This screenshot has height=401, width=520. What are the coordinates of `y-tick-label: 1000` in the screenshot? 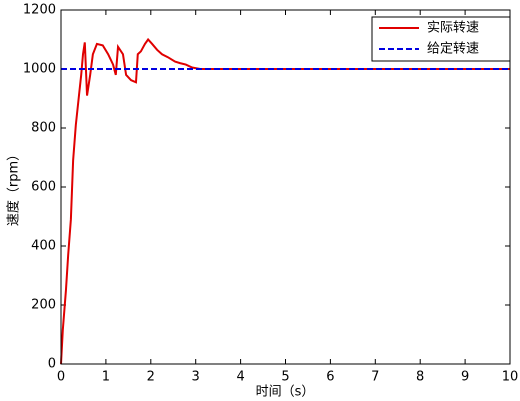 It's located at (39, 69).